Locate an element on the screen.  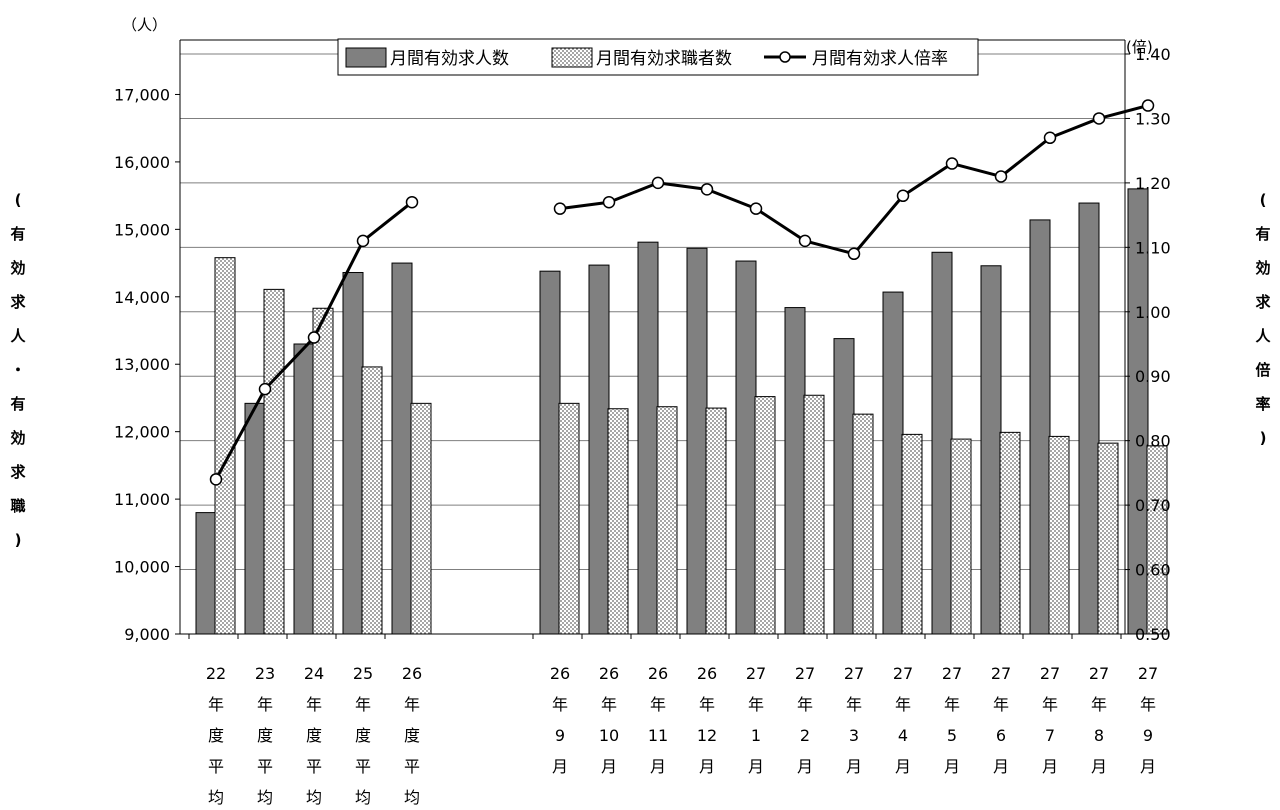
category-label-2015-04-line-1: 年 is located at coordinates (903, 704).